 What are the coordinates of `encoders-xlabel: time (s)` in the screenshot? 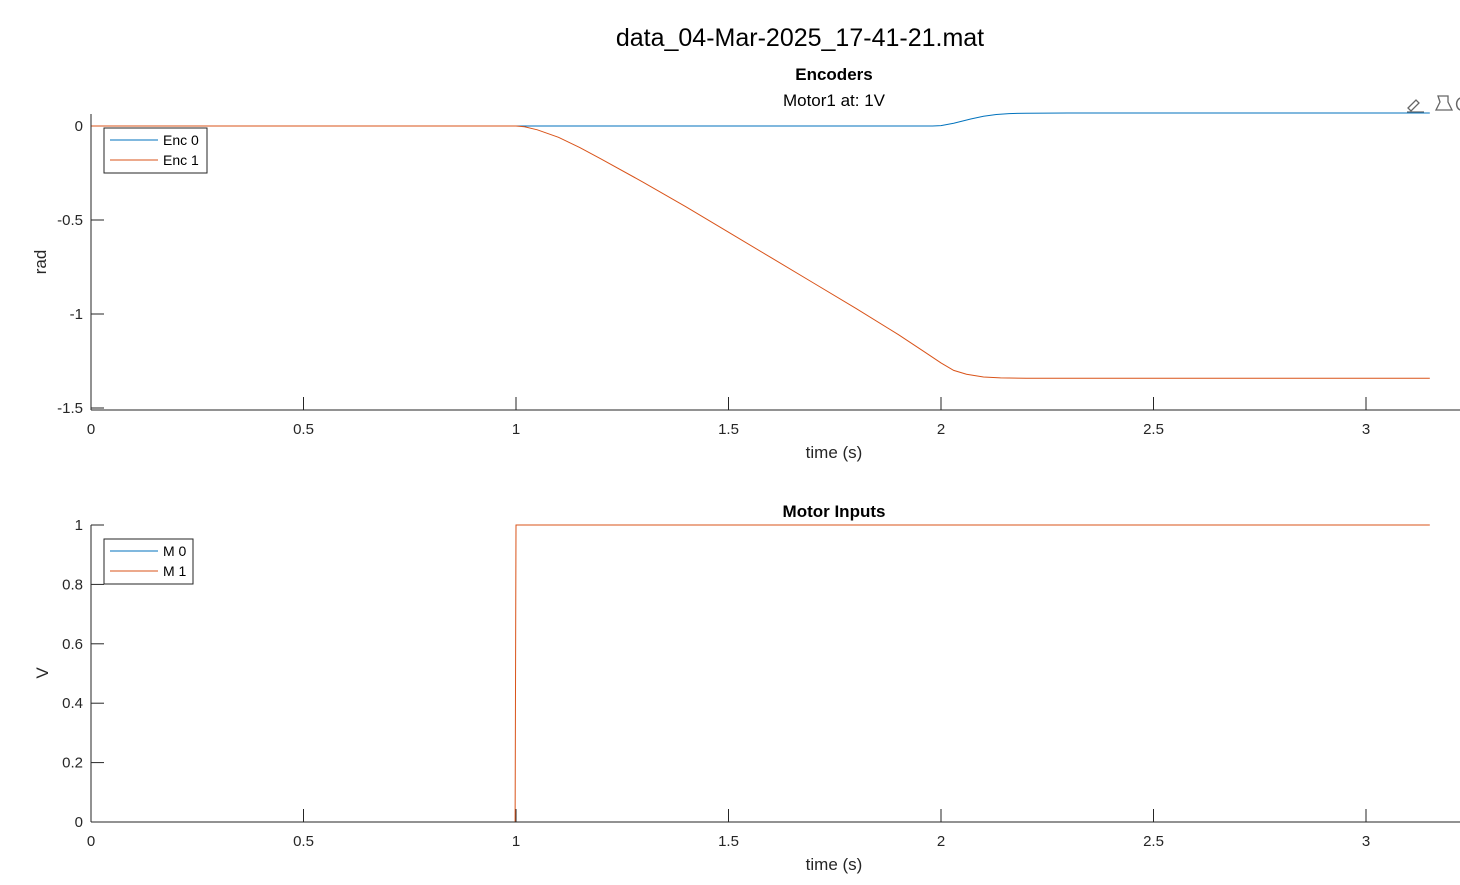 It's located at (834, 452).